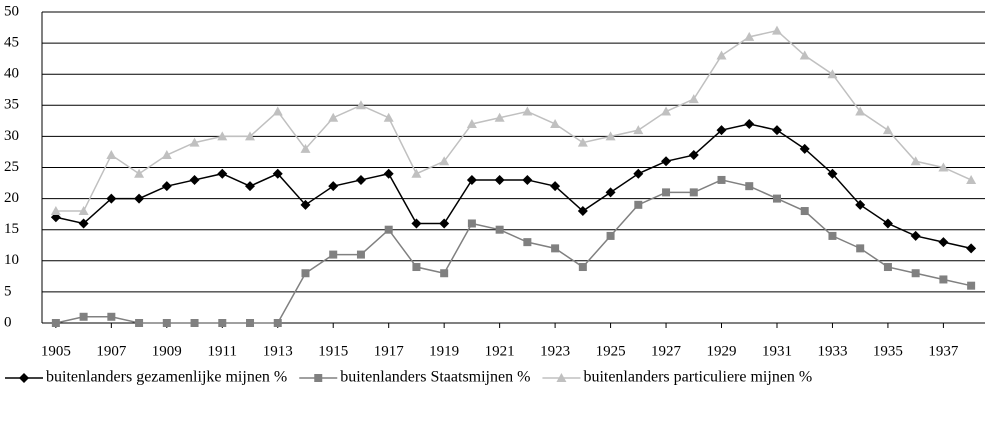 The image size is (986, 421). What do you see at coordinates (167, 351) in the screenshot?
I see `x-tick-label: 1909` at bounding box center [167, 351].